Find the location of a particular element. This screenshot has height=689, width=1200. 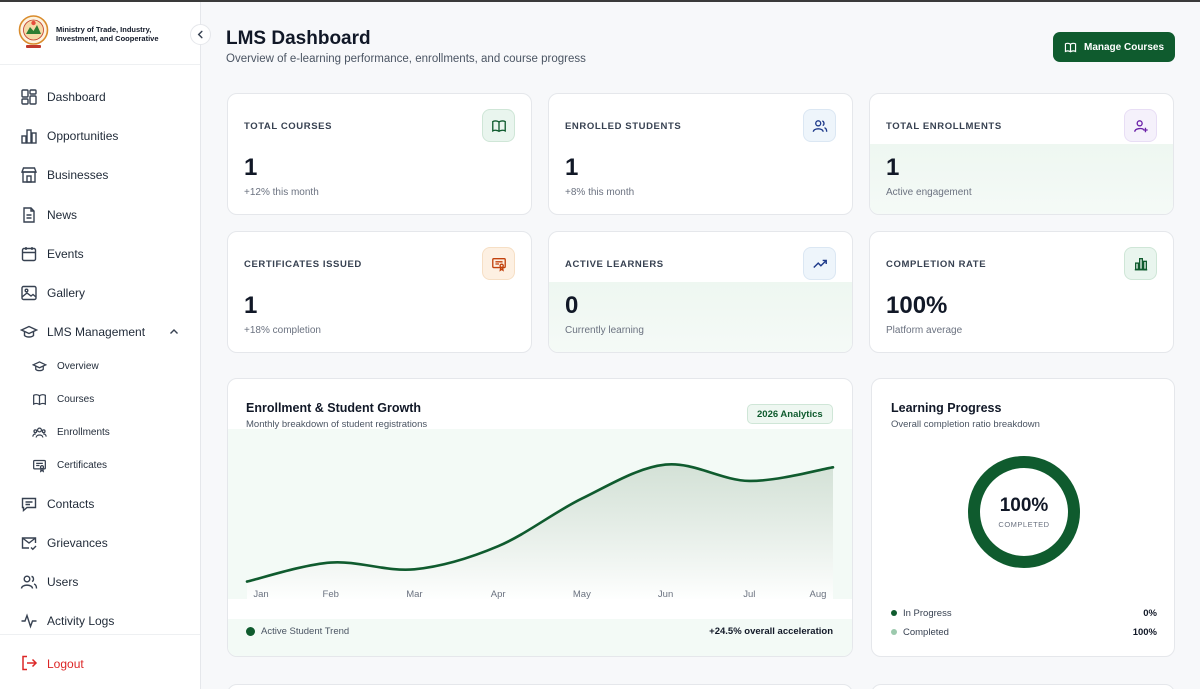

x-axis-band is located at coordinates (540, 609).